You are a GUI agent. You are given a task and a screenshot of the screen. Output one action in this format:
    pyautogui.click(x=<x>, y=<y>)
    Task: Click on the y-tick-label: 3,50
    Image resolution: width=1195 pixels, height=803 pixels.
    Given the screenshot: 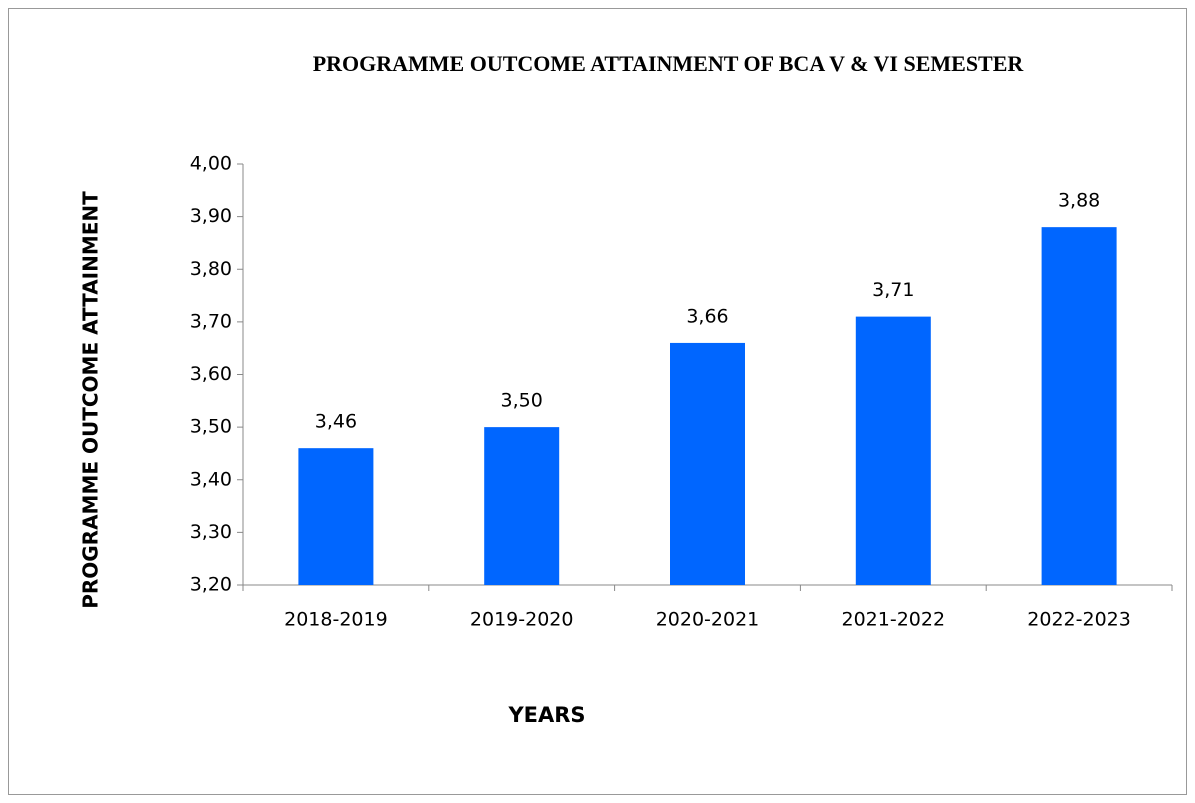 What is the action you would take?
    pyautogui.click(x=211, y=427)
    